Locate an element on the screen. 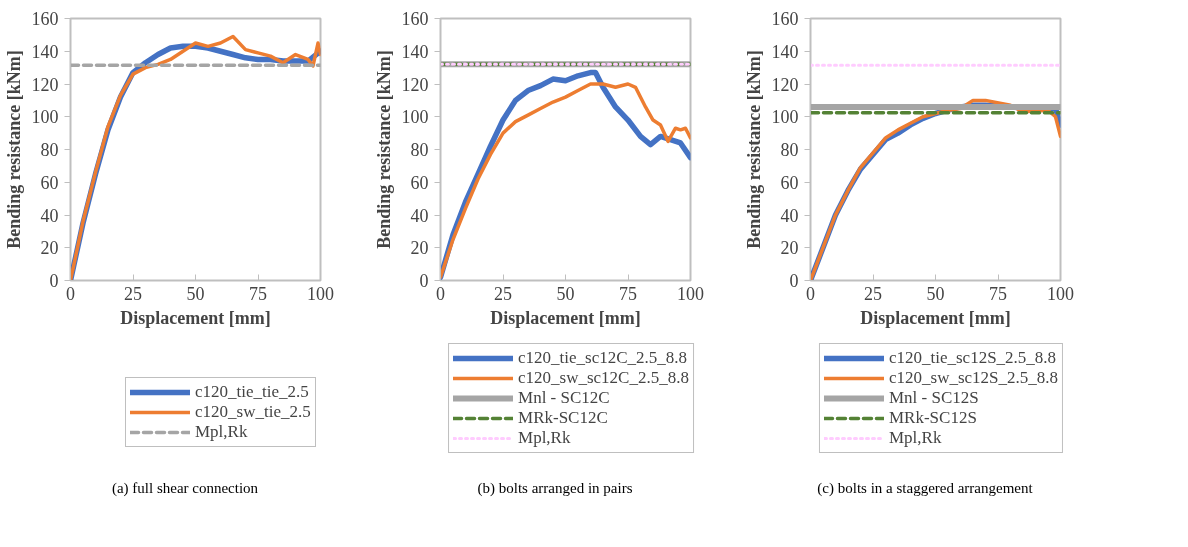  legend-label: Mnl - SC12S is located at coordinates (933, 397).